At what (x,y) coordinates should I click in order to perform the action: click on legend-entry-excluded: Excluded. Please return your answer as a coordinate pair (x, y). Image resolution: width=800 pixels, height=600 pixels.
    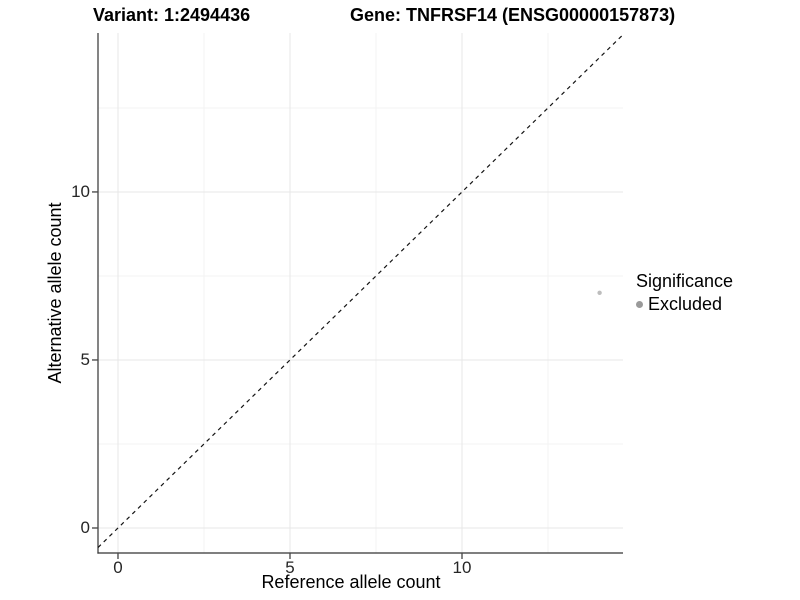
    Looking at the image, I should click on (684, 304).